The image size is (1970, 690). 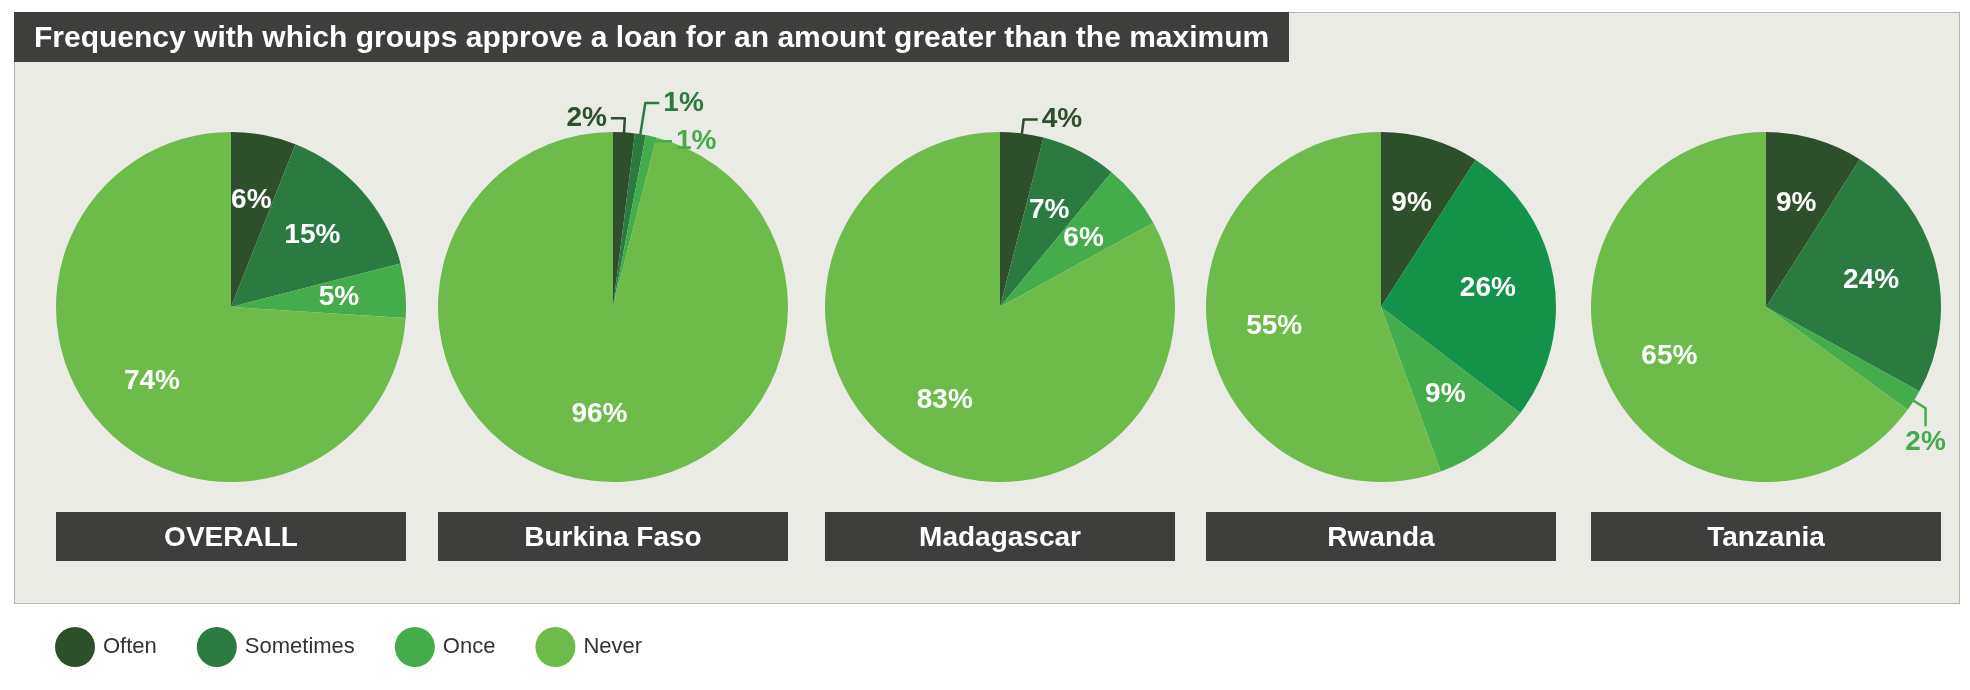 I want to click on chart-title: Frequency with which groups approve a loan for an amount greater than the maximum, so click(x=652, y=37).